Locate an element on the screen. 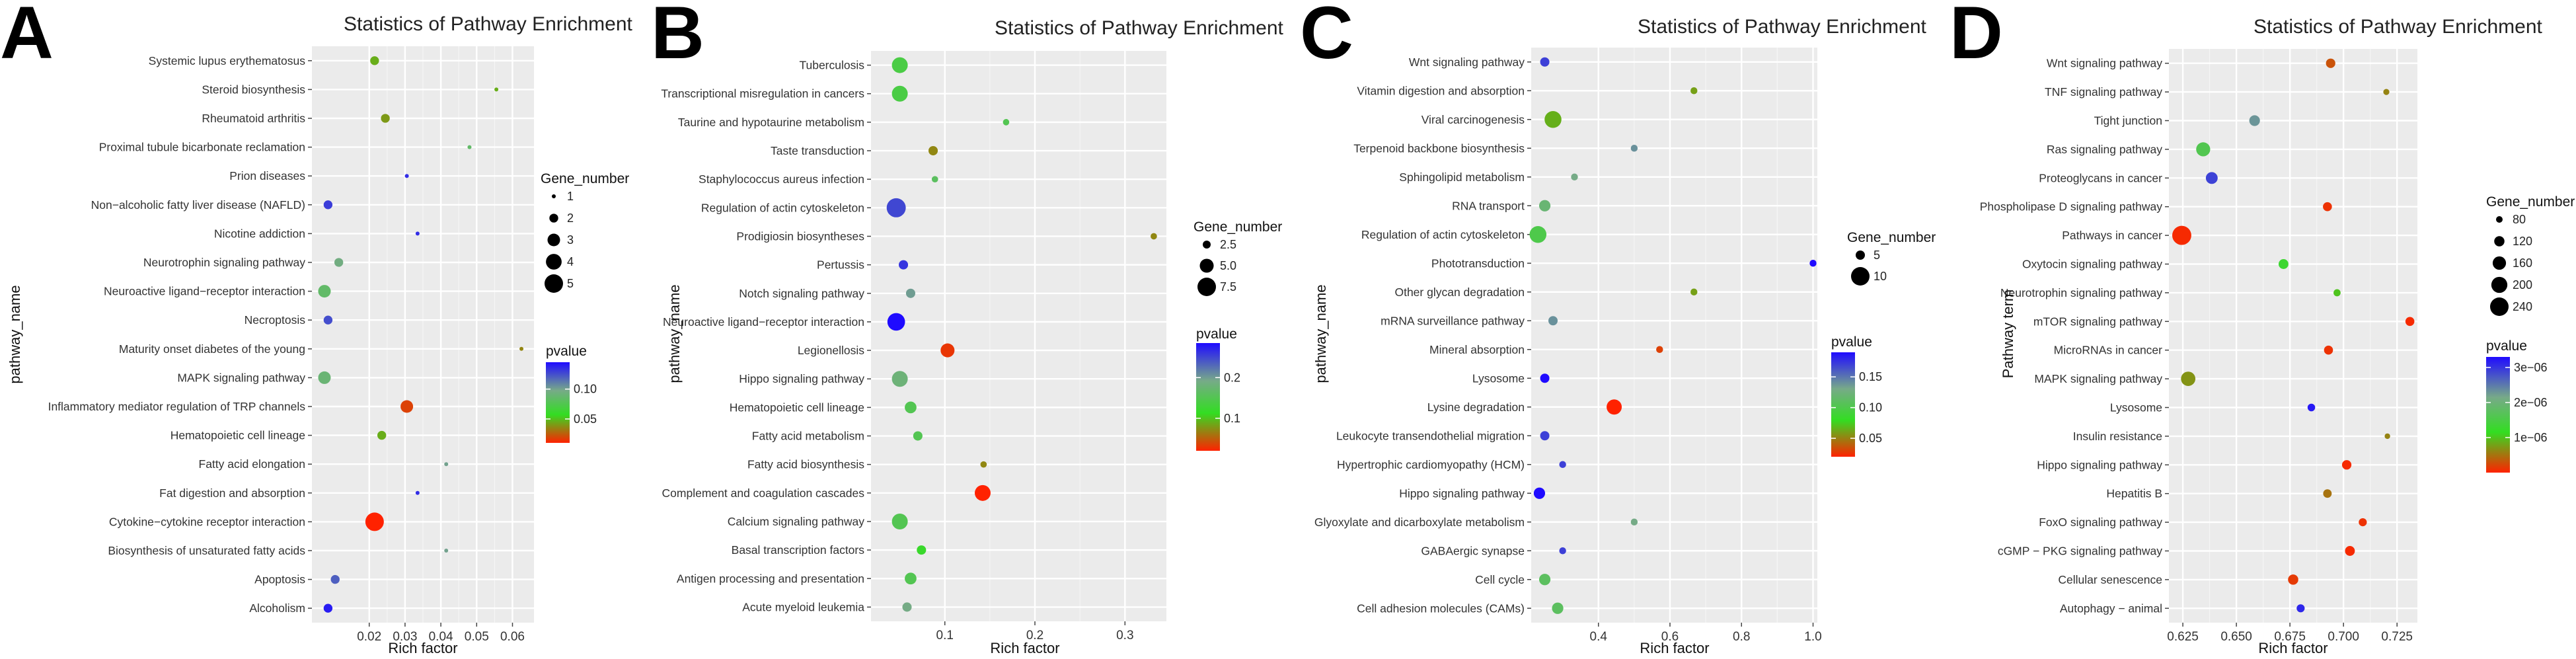  y-tick-label: Cytokine−cytokine receptor interaction is located at coordinates (207, 521).